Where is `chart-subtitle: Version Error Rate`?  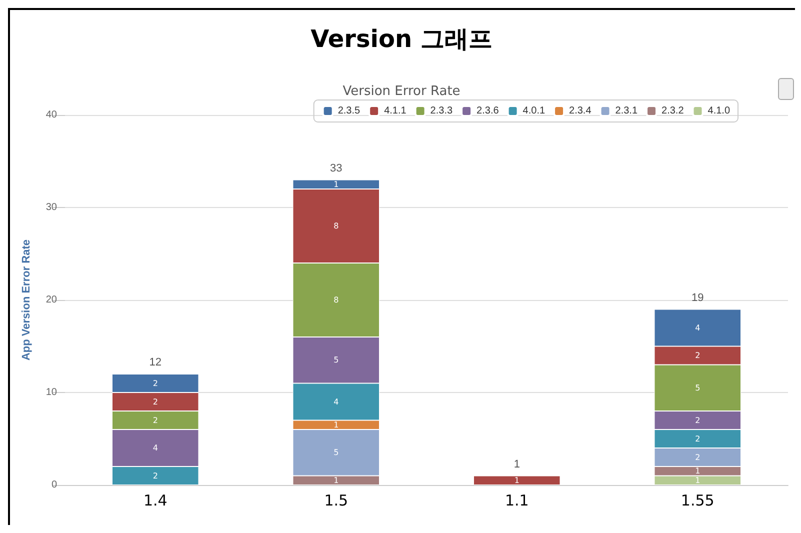 chart-subtitle: Version Error Rate is located at coordinates (401, 91).